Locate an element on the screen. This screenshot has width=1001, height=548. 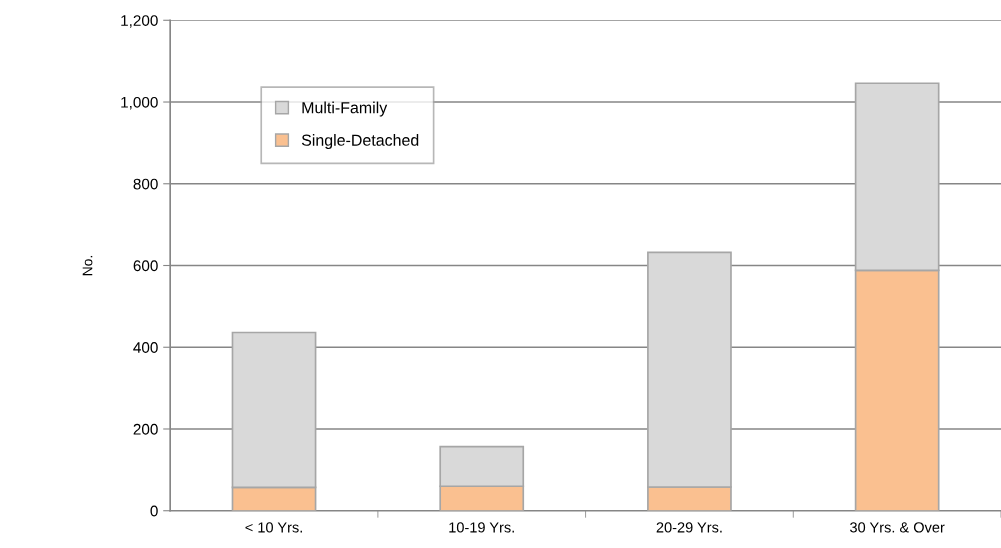
y-tick-label: 1,200 is located at coordinates (139, 21).